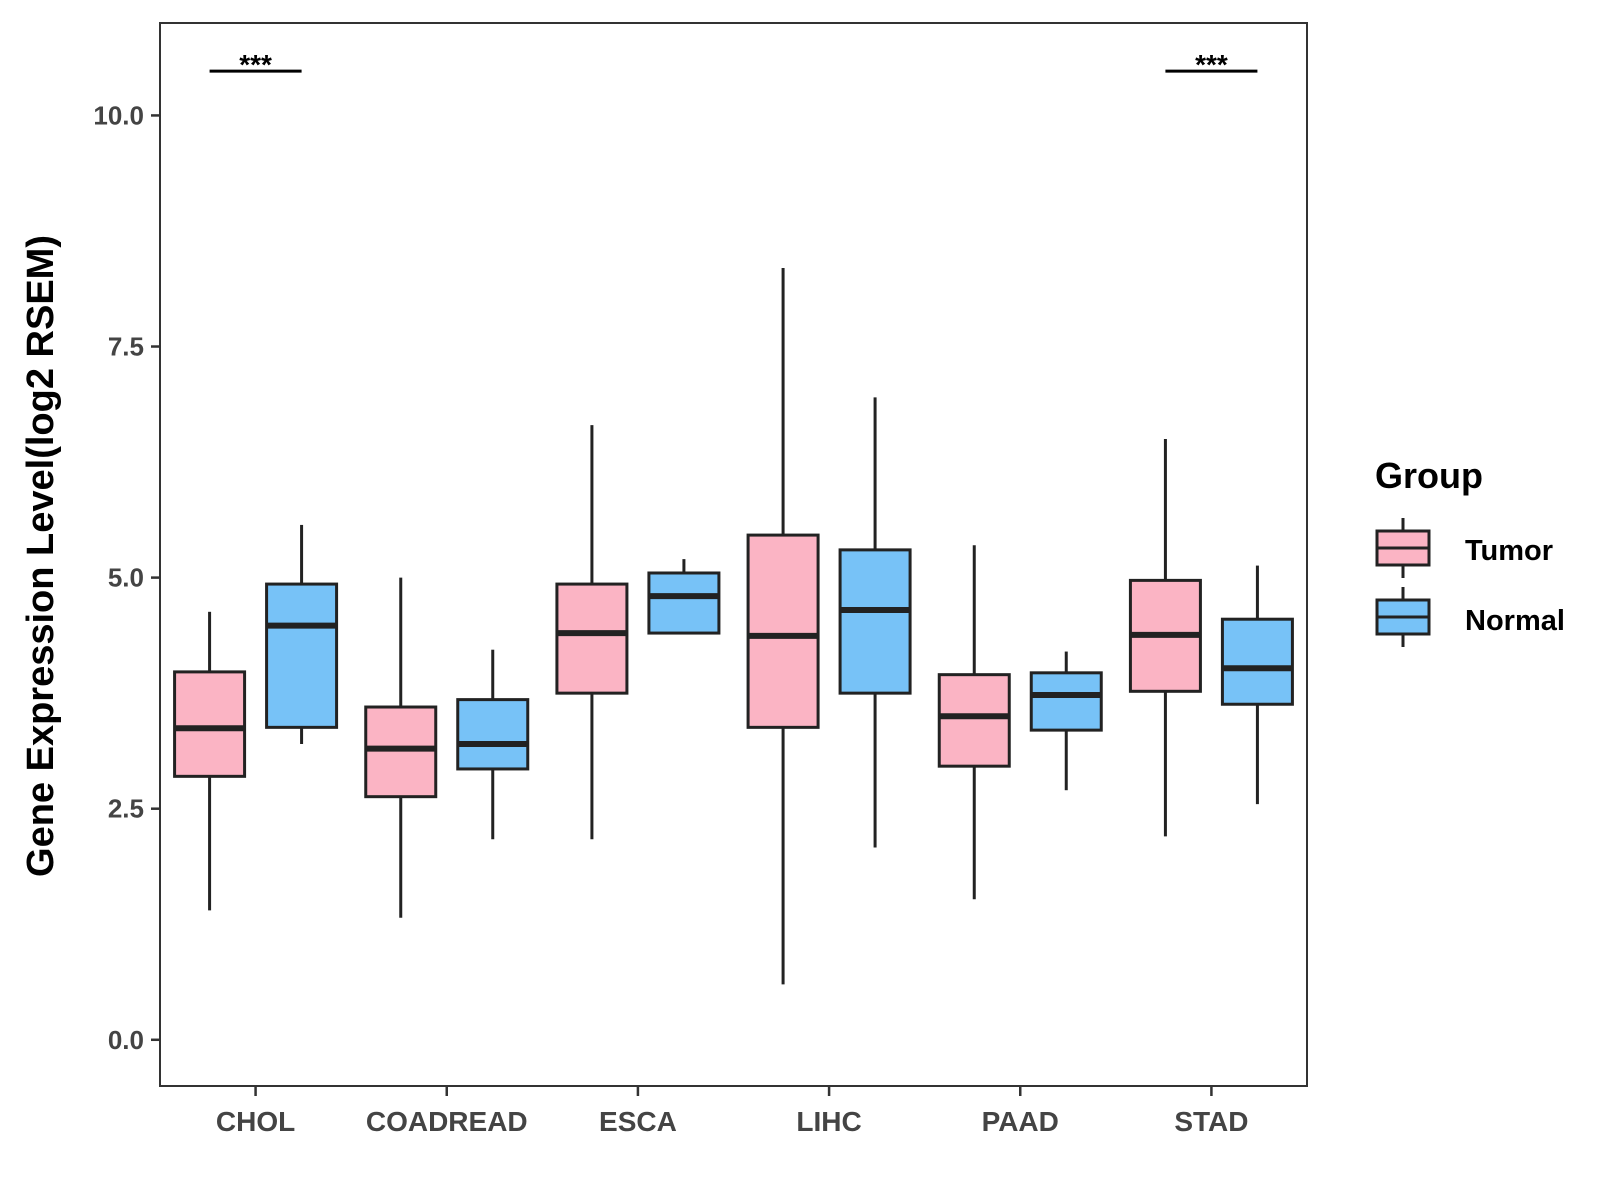 Image resolution: width=1600 pixels, height=1200 pixels. I want to click on legend-label-tumor: Tumor, so click(1509, 551).